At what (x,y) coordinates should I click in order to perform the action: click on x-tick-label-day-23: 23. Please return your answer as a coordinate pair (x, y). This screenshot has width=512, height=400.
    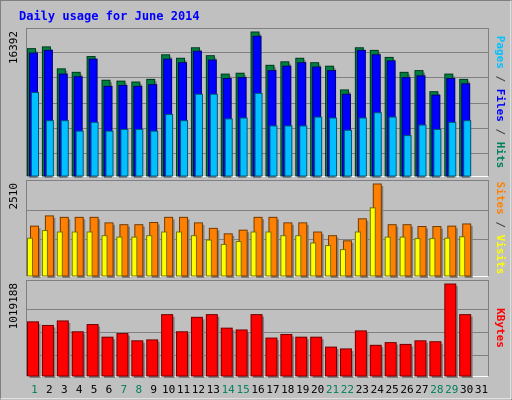
    Looking at the image, I should click on (362, 389).